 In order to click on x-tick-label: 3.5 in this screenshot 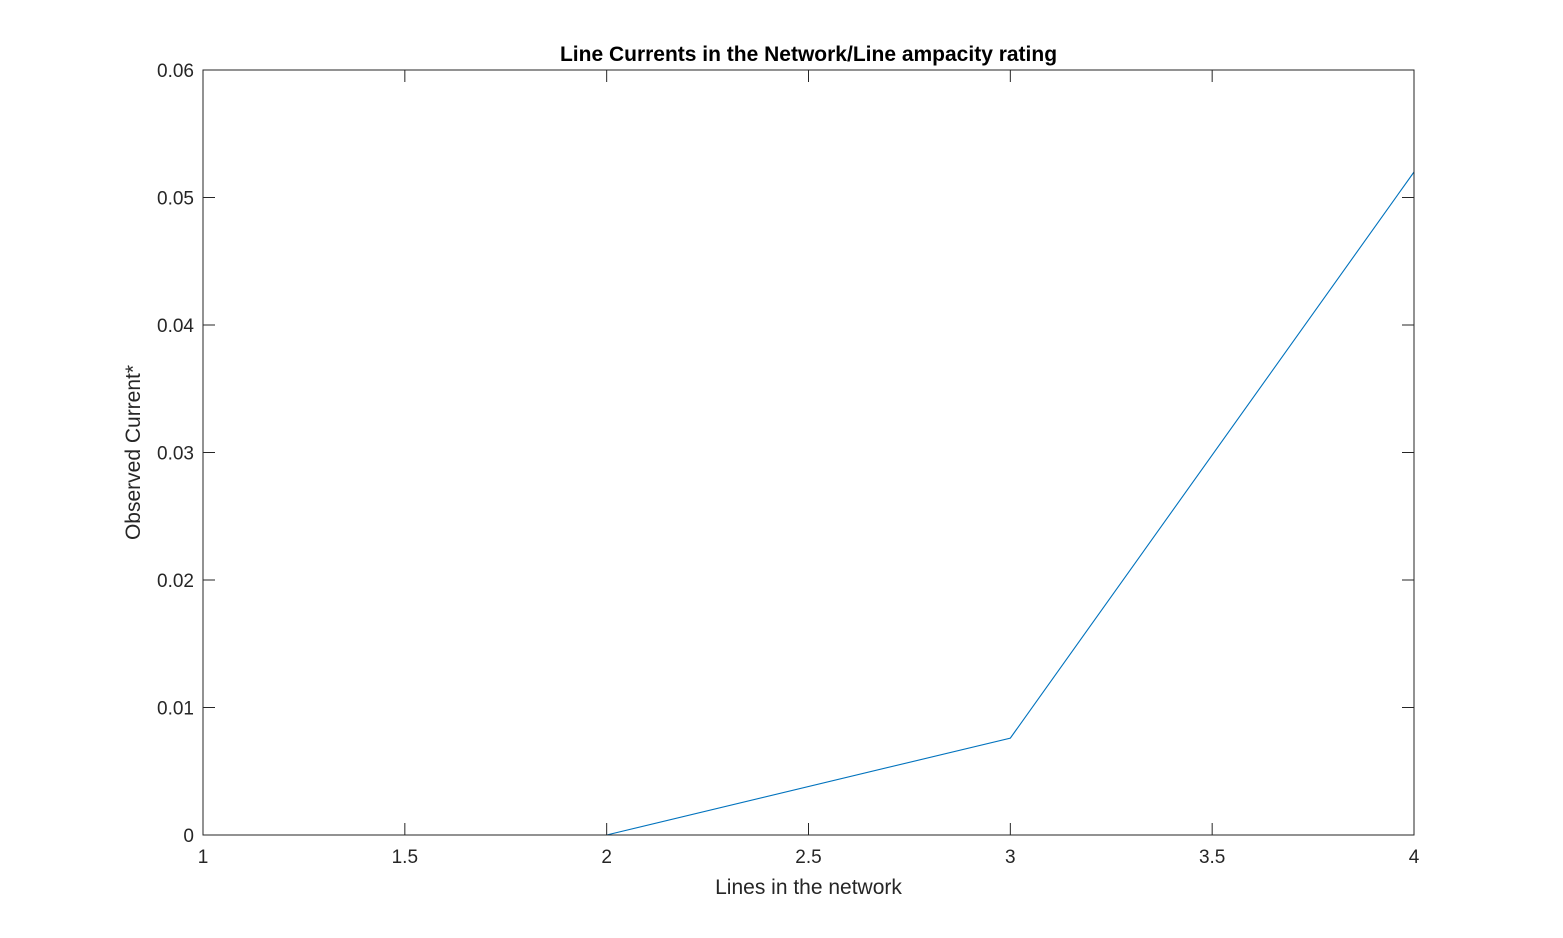, I will do `click(1212, 857)`.